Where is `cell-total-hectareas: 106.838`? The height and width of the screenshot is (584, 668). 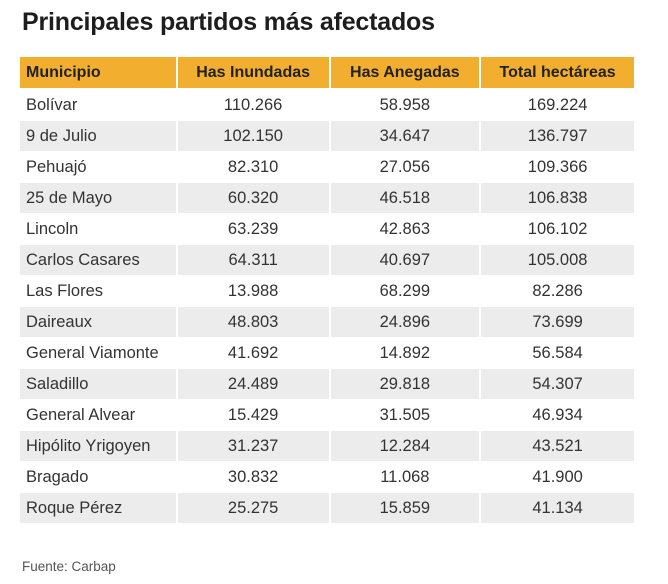 cell-total-hectareas: 106.838 is located at coordinates (557, 198).